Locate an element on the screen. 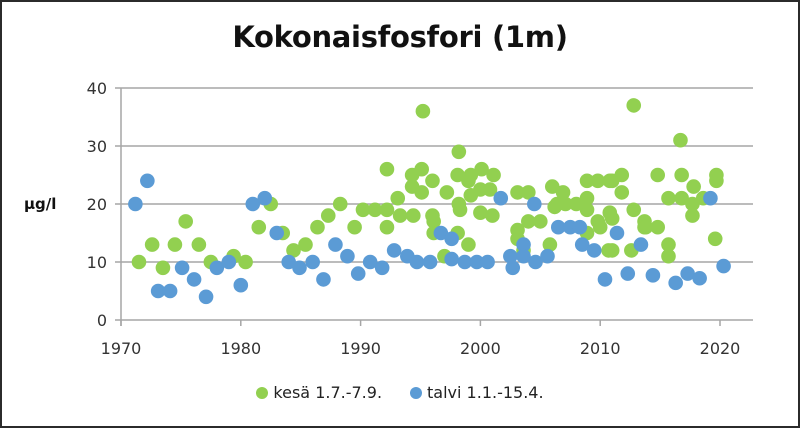 The width and height of the screenshot is (800, 428). y-tick-label: 30 is located at coordinates (97, 146).